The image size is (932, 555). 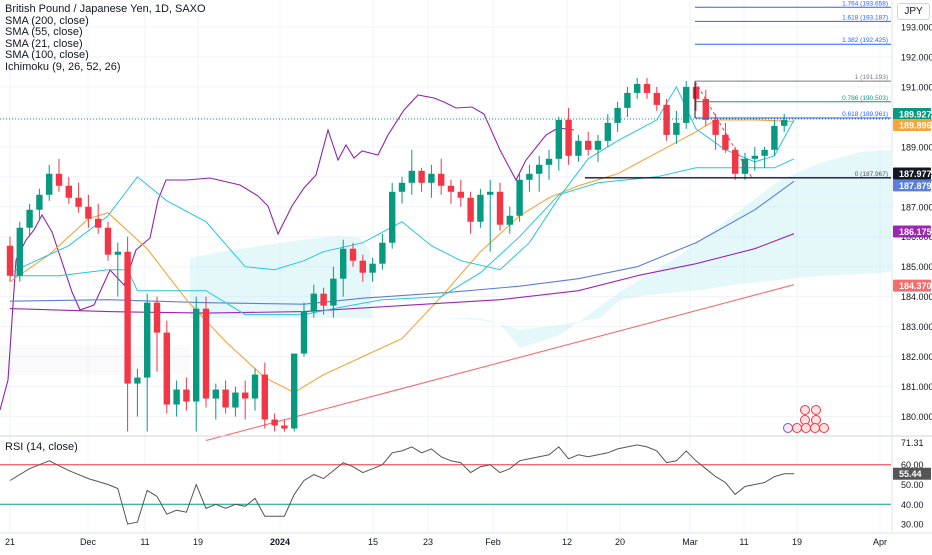 I want to click on time-tick-label: 21, so click(x=10, y=542).